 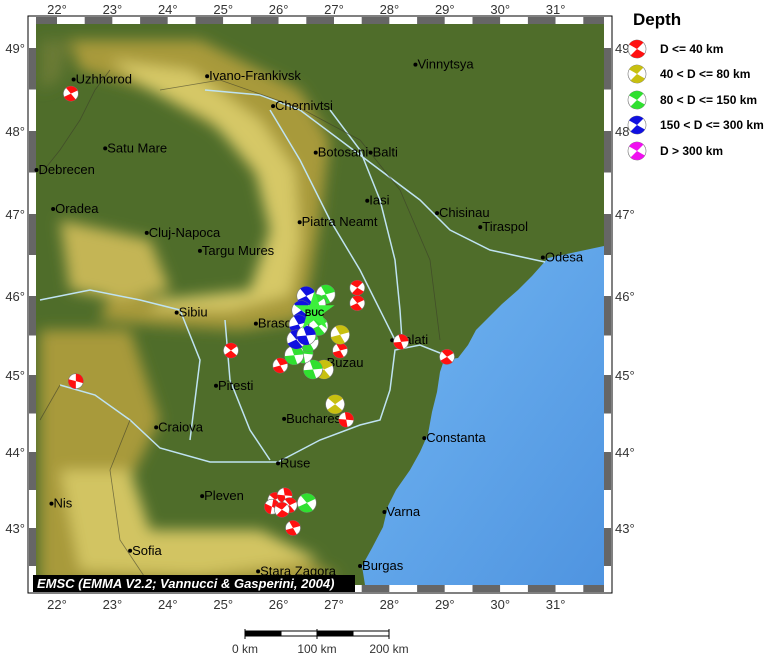 What do you see at coordinates (317, 634) in the screenshot?
I see `scale-bar-graphic` at bounding box center [317, 634].